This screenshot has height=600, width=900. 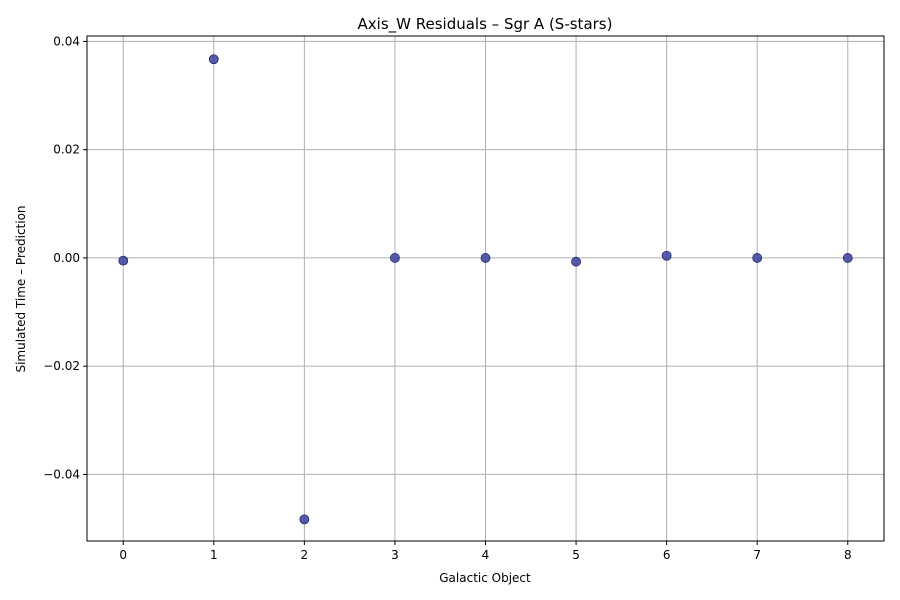 What do you see at coordinates (61, 366) in the screenshot?
I see `y-tick-label: −0.02` at bounding box center [61, 366].